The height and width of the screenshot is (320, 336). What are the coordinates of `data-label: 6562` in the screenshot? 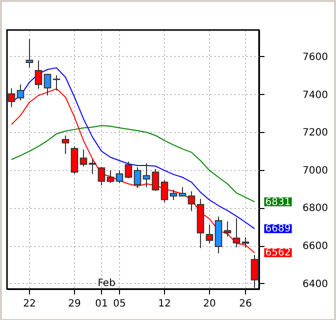 It's located at (278, 253).